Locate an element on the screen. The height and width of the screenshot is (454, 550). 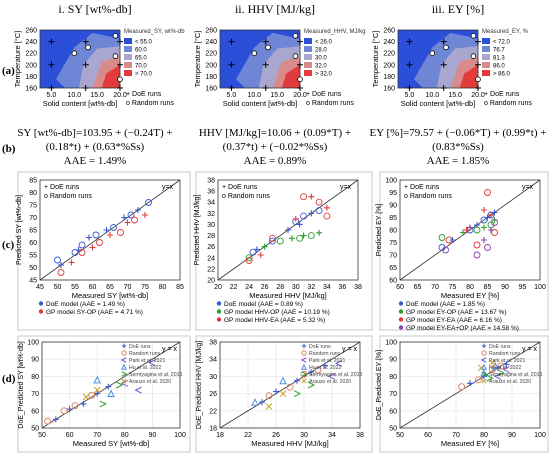
legend-entry: GP model SY-OP (AAE = 4.71 %) is located at coordinates (94, 312).